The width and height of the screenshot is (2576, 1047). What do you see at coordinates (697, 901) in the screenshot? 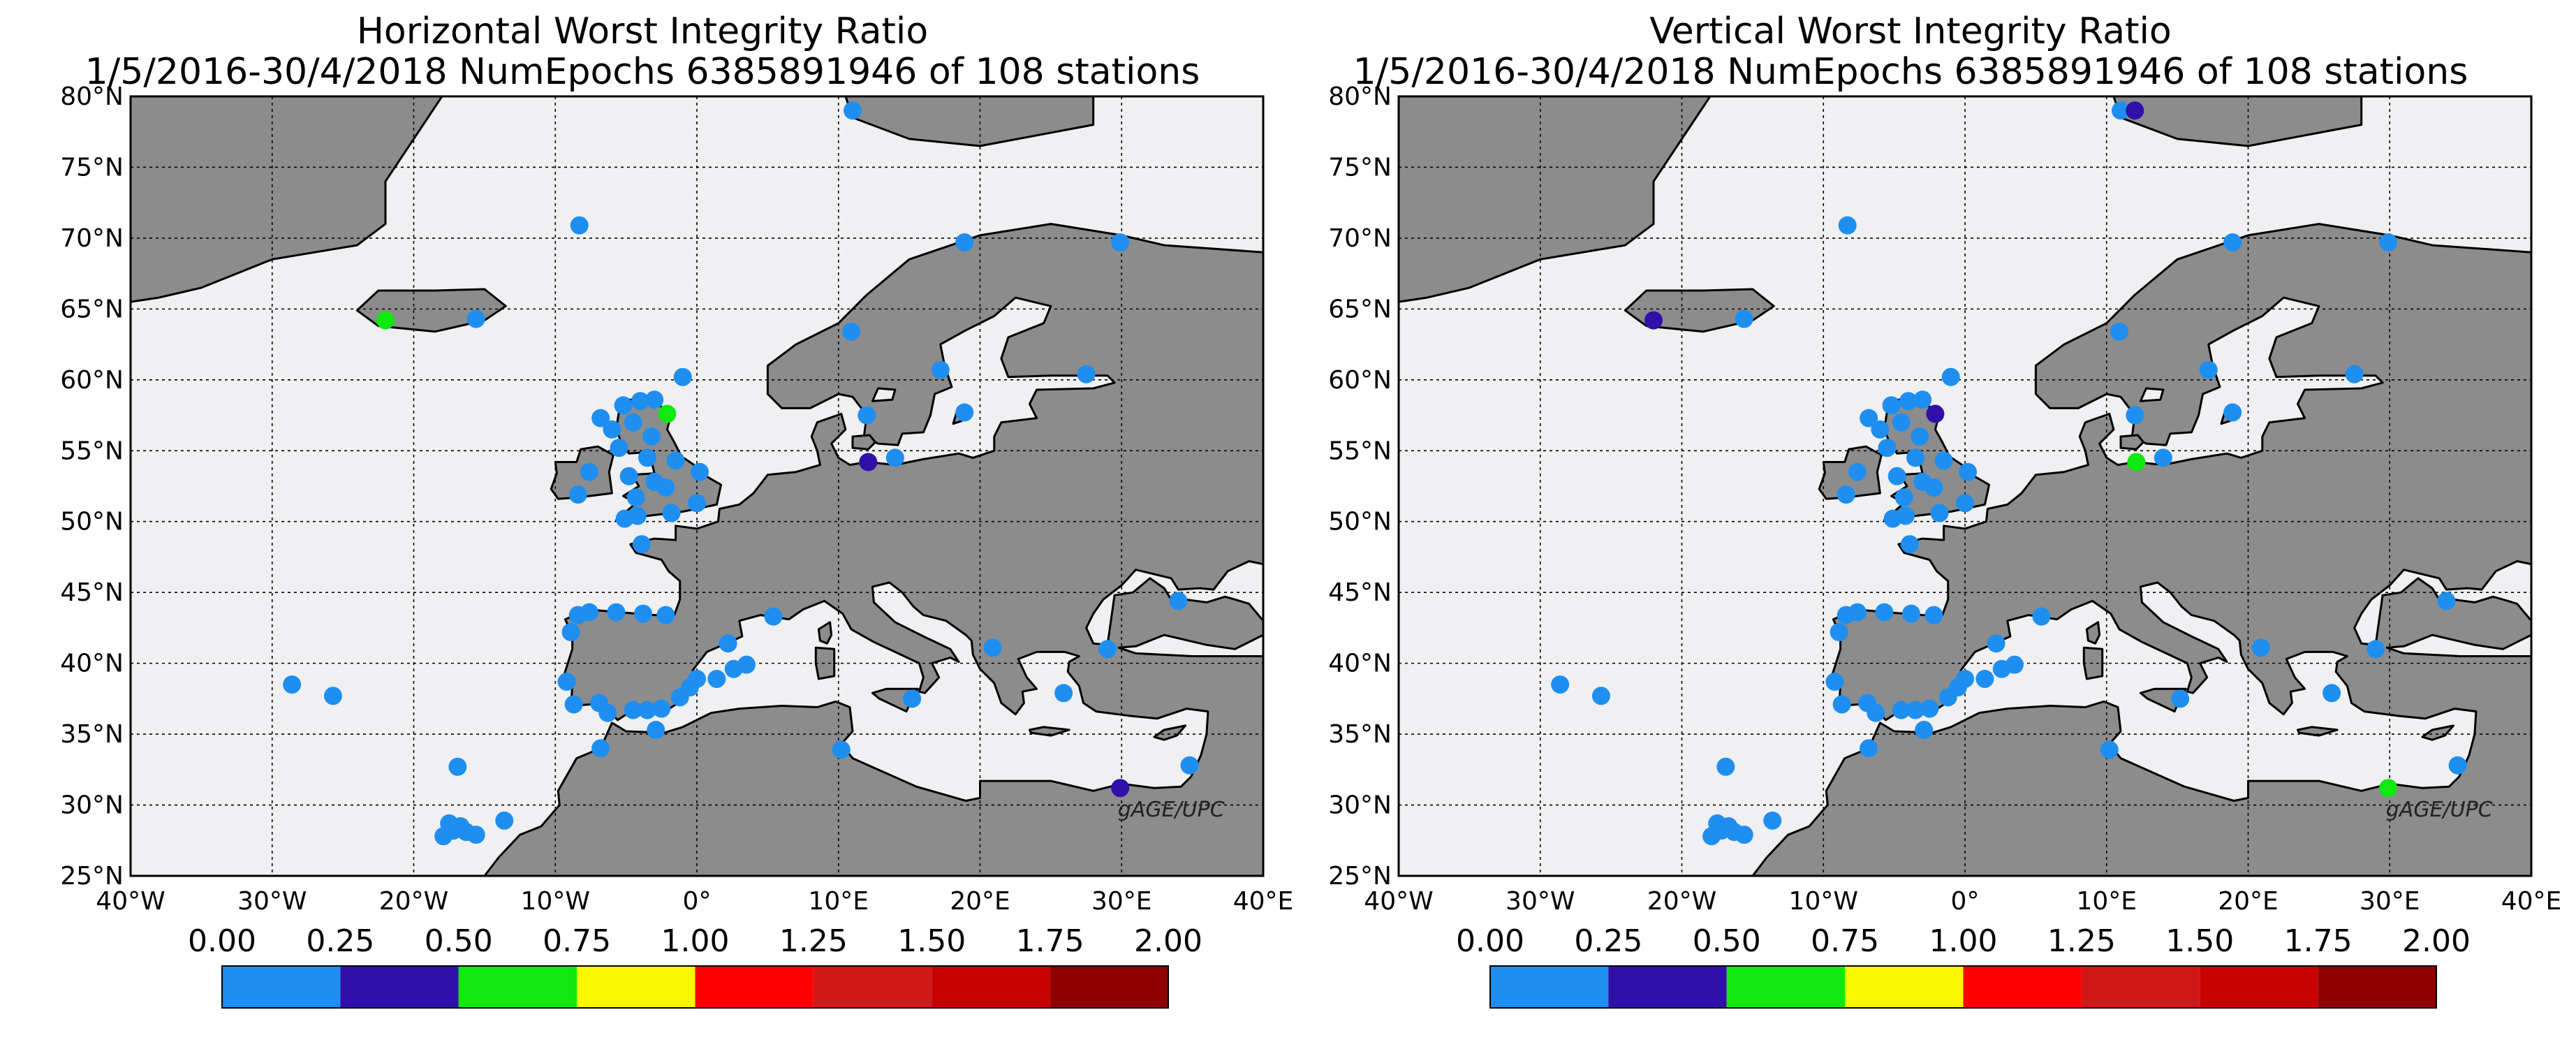
I see `longitude-tick-label: 0°` at bounding box center [697, 901].